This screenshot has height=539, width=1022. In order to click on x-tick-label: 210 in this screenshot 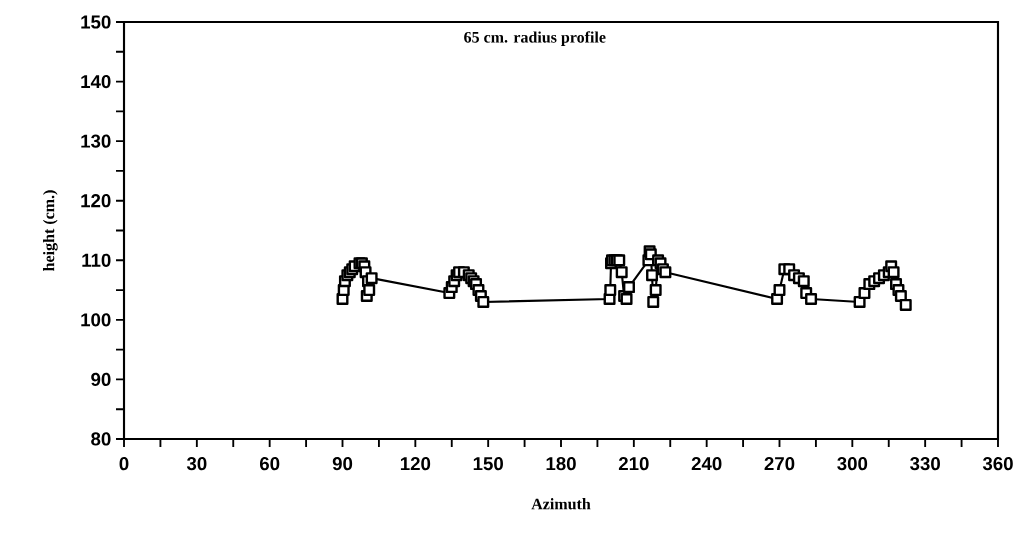, I will do `click(633, 464)`.